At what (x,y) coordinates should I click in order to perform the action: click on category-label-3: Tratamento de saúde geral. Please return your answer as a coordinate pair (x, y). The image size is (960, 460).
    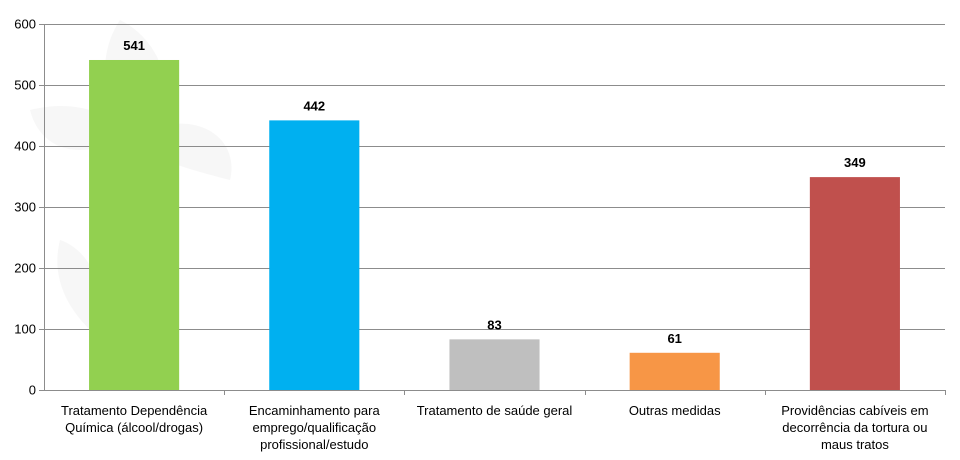
    Looking at the image, I should click on (495, 410).